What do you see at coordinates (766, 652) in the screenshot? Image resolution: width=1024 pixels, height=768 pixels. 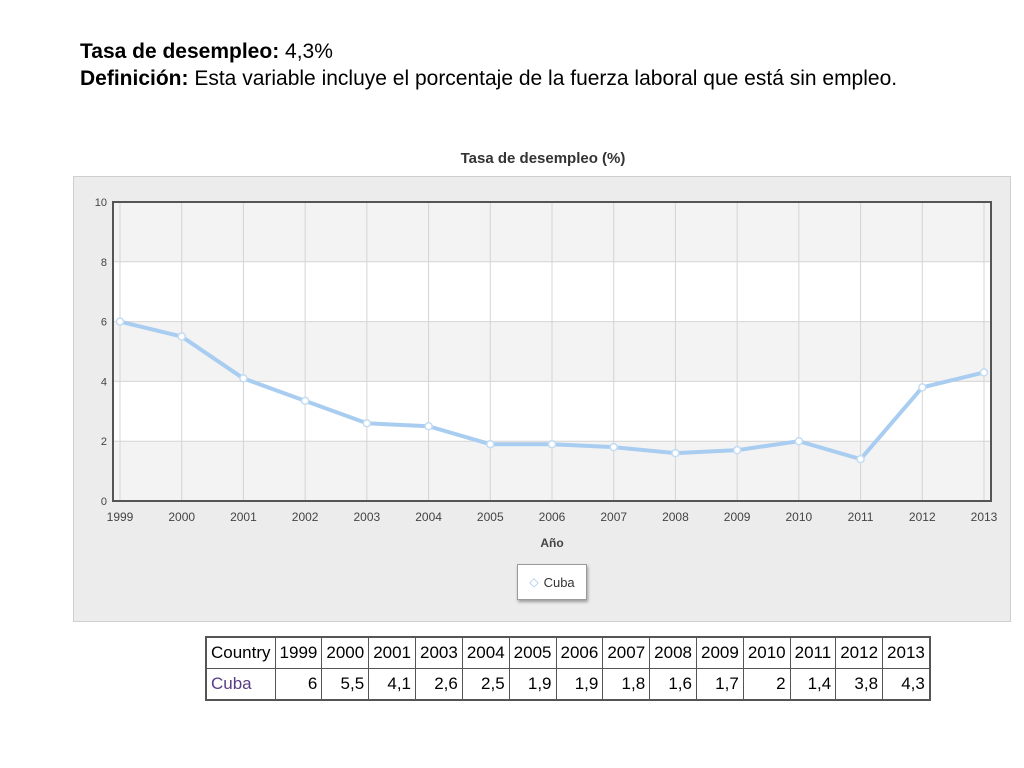 I see `table-header-year: 2010` at bounding box center [766, 652].